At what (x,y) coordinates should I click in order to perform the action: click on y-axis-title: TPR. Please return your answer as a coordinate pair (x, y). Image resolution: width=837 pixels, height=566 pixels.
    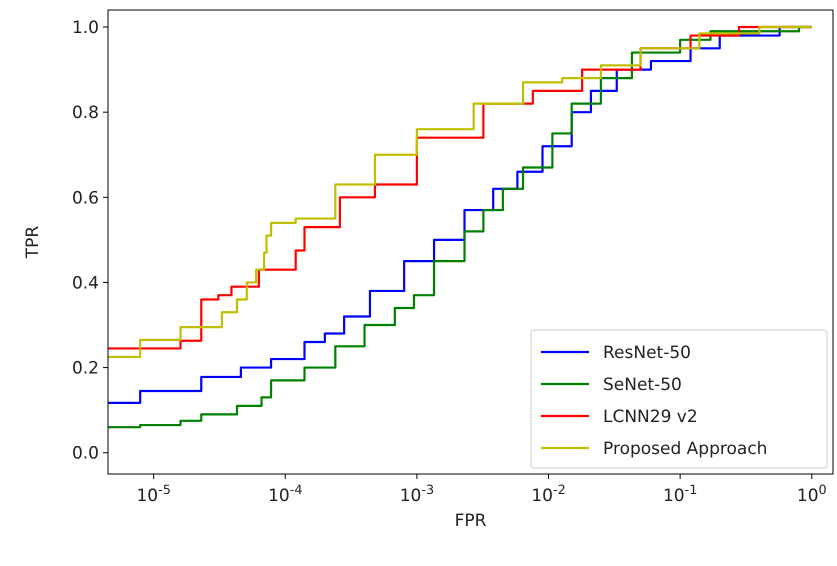
    Looking at the image, I should click on (33, 243).